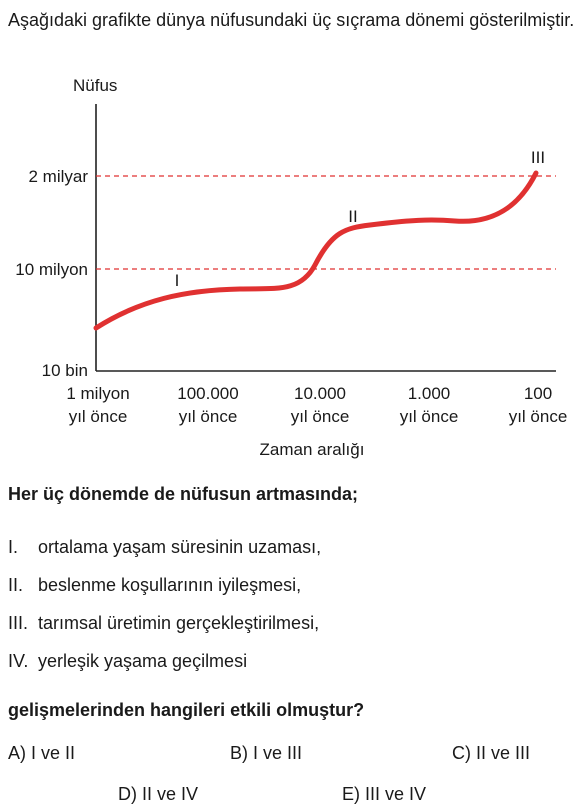  What do you see at coordinates (158, 794) in the screenshot?
I see `answer-option-d: D) II ve IV` at bounding box center [158, 794].